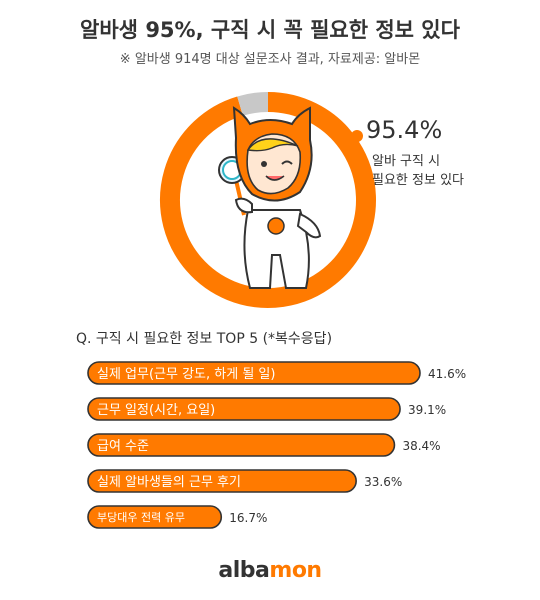 The width and height of the screenshot is (540, 600). I want to click on logo-text-alba: alba, so click(244, 570).